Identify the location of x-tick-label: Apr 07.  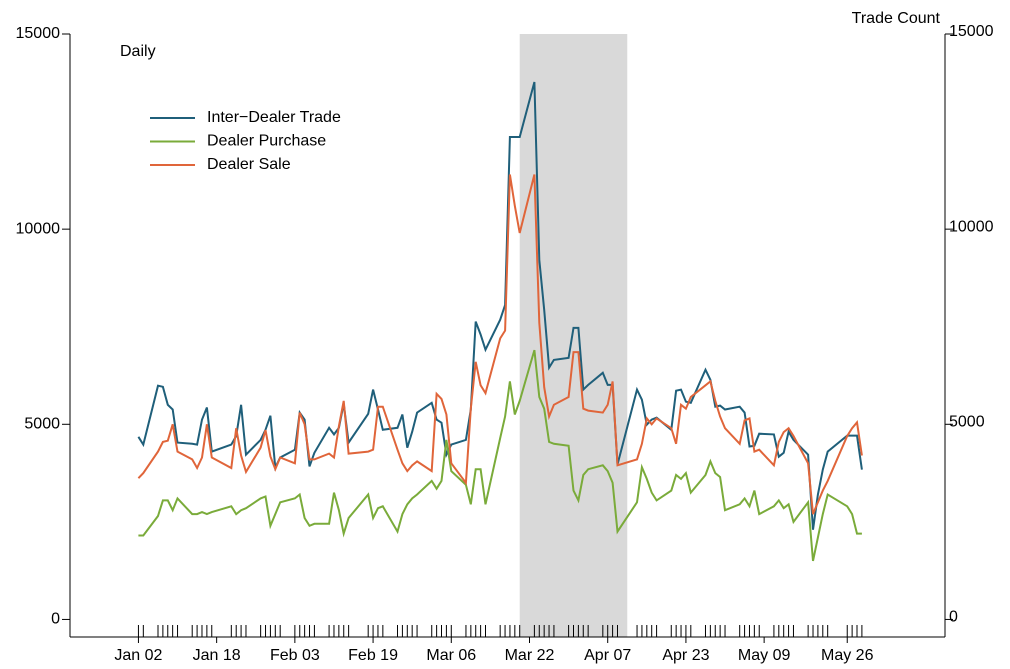
(607, 655).